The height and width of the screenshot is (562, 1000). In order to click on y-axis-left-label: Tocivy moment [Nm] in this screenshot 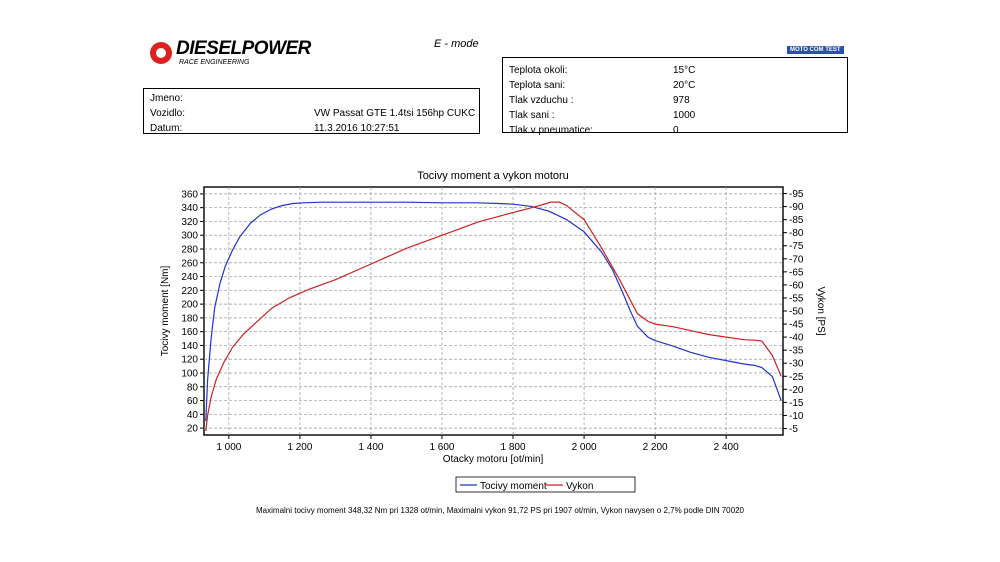, I will do `click(165, 310)`.